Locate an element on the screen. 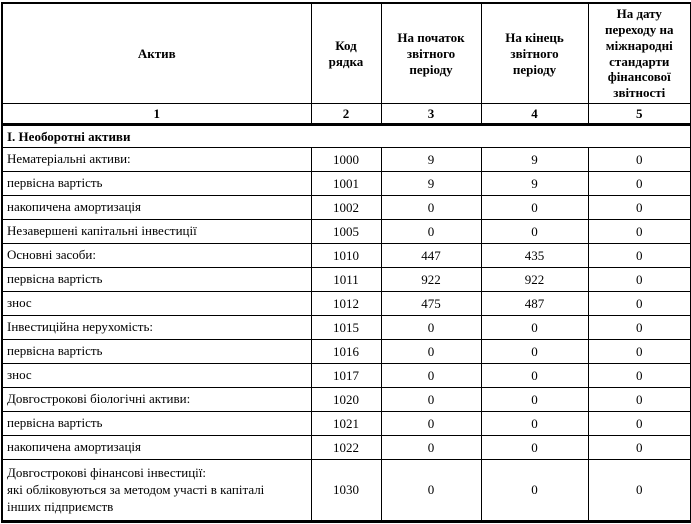 The height and width of the screenshot is (524, 691). column-header-asset: Актив is located at coordinates (156, 53).